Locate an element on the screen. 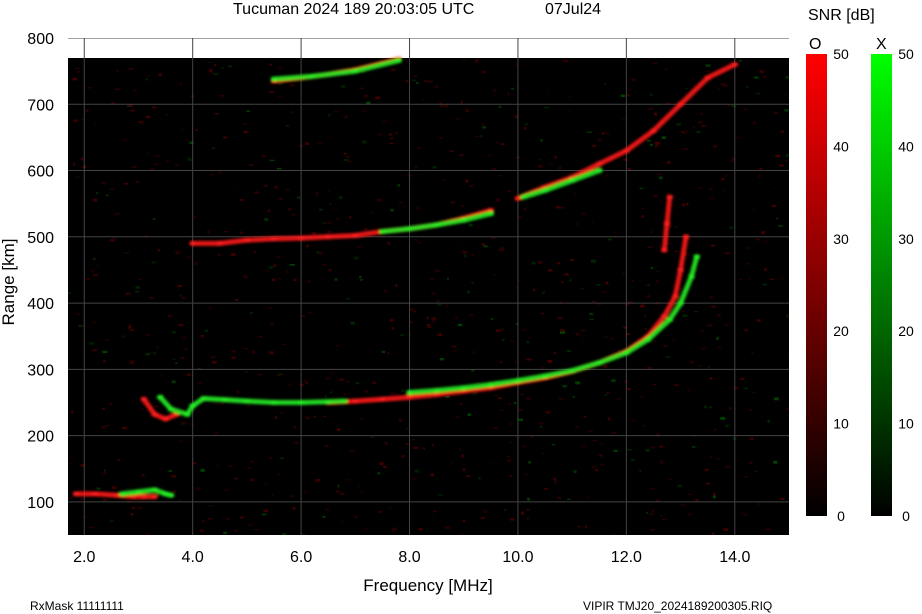  colorbar-x-tick: 0 is located at coordinates (906, 516).